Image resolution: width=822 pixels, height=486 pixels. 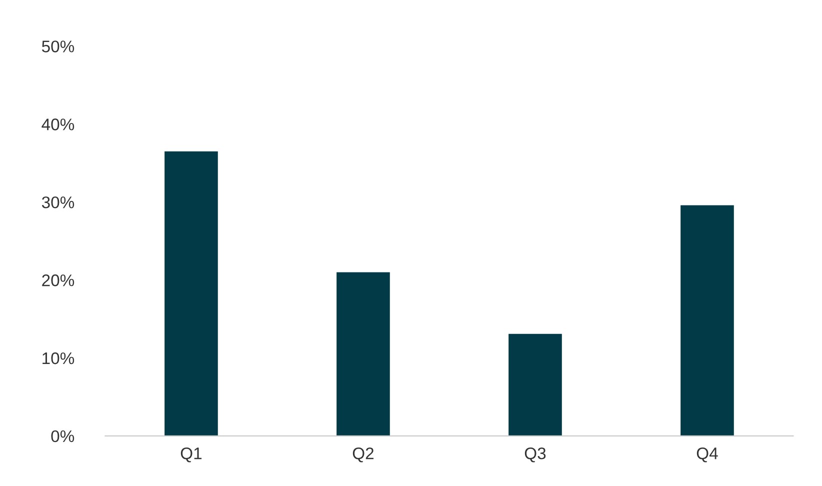 What do you see at coordinates (363, 454) in the screenshot?
I see `x-tick-label: Q2` at bounding box center [363, 454].